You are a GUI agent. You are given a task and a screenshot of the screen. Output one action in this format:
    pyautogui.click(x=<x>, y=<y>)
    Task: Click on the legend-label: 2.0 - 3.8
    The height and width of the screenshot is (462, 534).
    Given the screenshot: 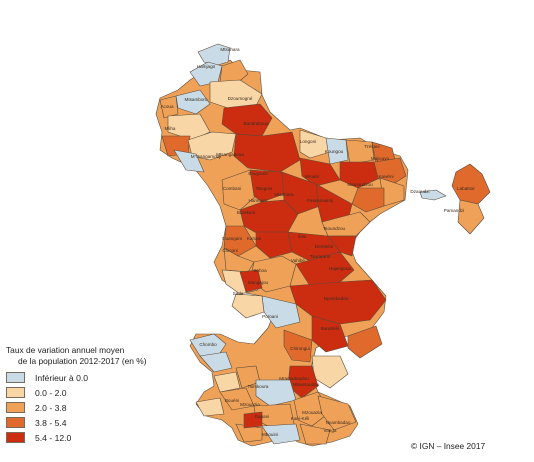 What is the action you would take?
    pyautogui.click(x=51, y=407)
    